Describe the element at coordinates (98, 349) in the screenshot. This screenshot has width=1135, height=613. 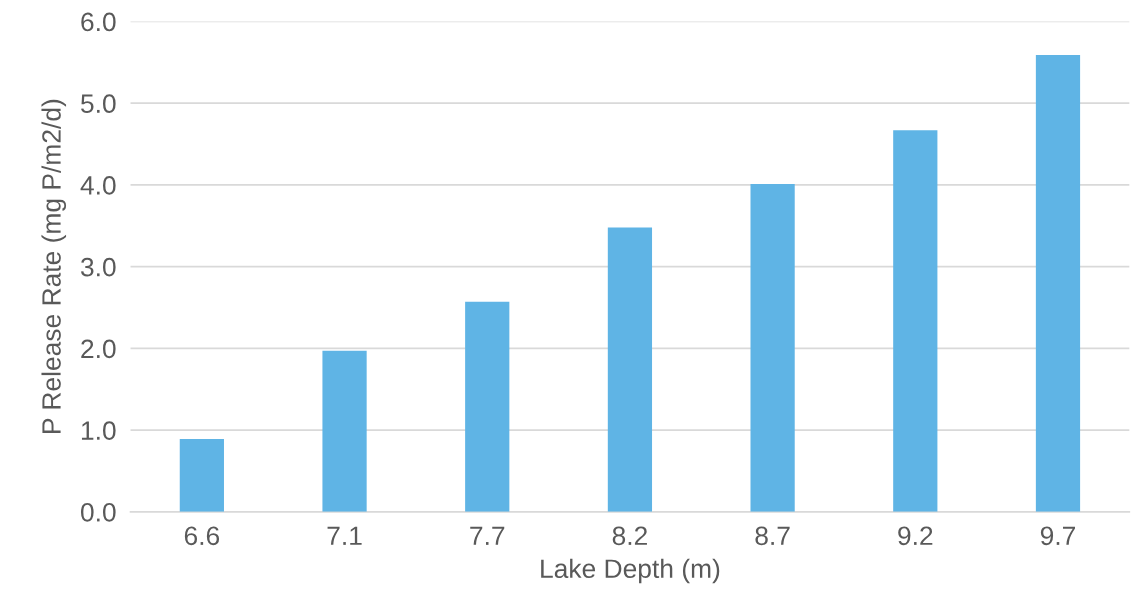
I see `y-tick-label: 2.0` at that location.